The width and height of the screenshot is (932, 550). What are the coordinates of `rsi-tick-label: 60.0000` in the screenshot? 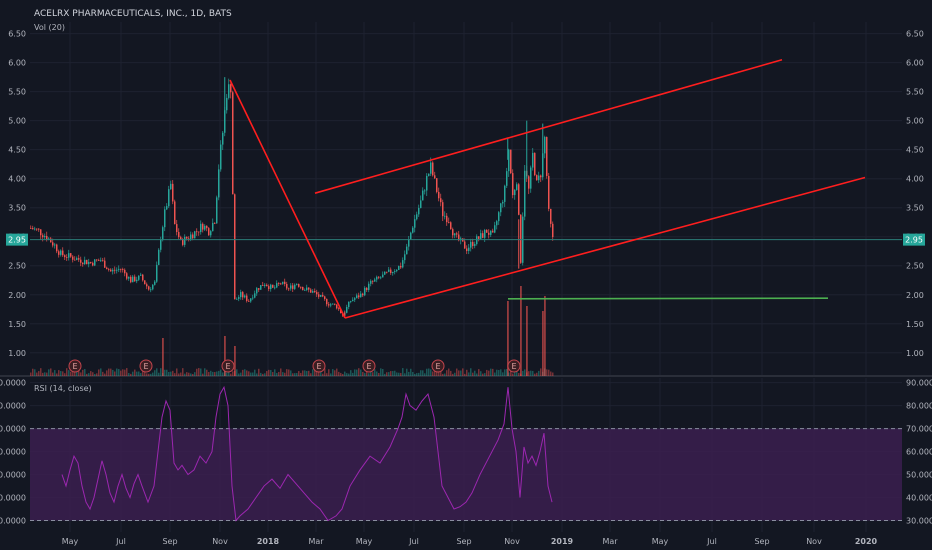 It's located at (13, 452).